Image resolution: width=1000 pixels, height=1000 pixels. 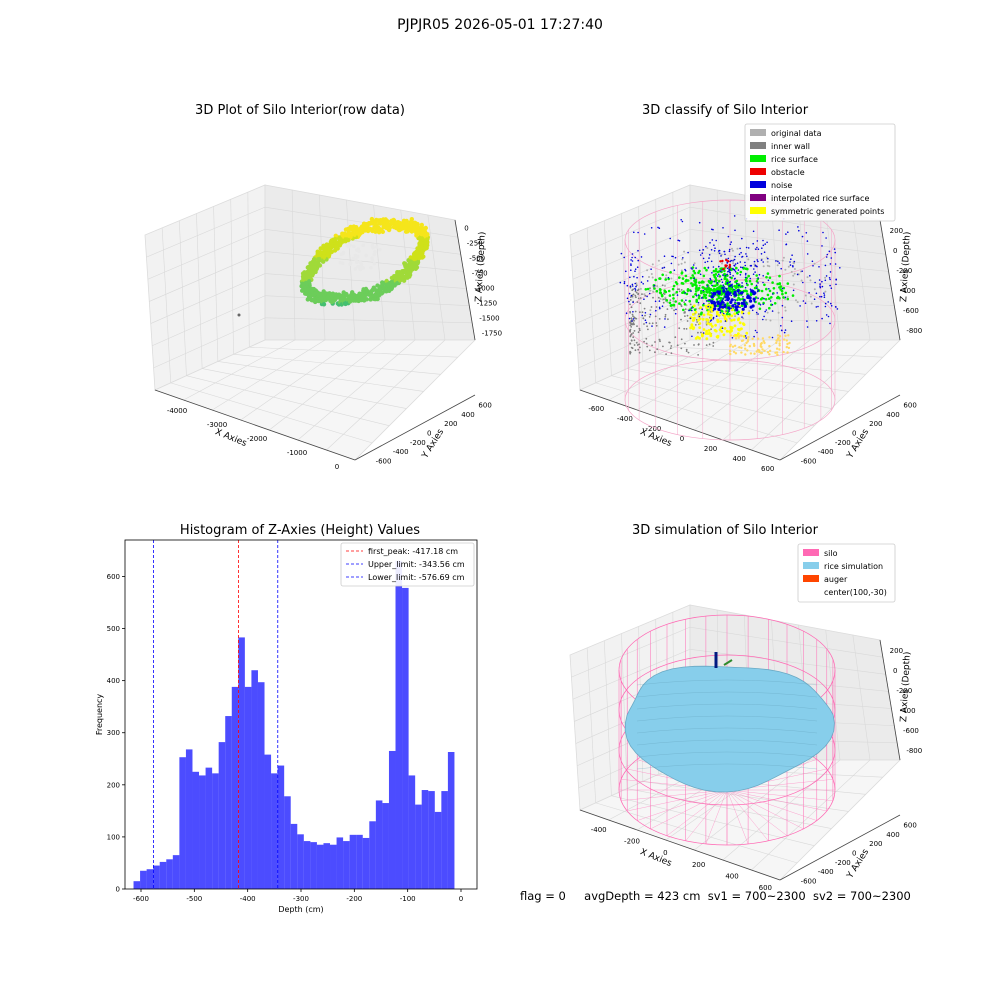 I want to click on z-tick-label: -1750, so click(x=492, y=334).